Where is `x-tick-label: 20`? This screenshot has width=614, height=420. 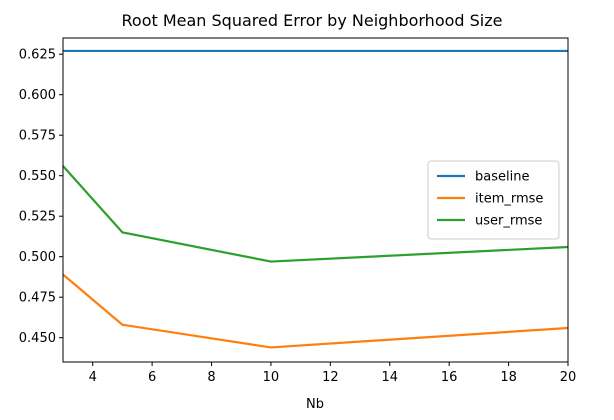
x-tick-label: 20 is located at coordinates (568, 377).